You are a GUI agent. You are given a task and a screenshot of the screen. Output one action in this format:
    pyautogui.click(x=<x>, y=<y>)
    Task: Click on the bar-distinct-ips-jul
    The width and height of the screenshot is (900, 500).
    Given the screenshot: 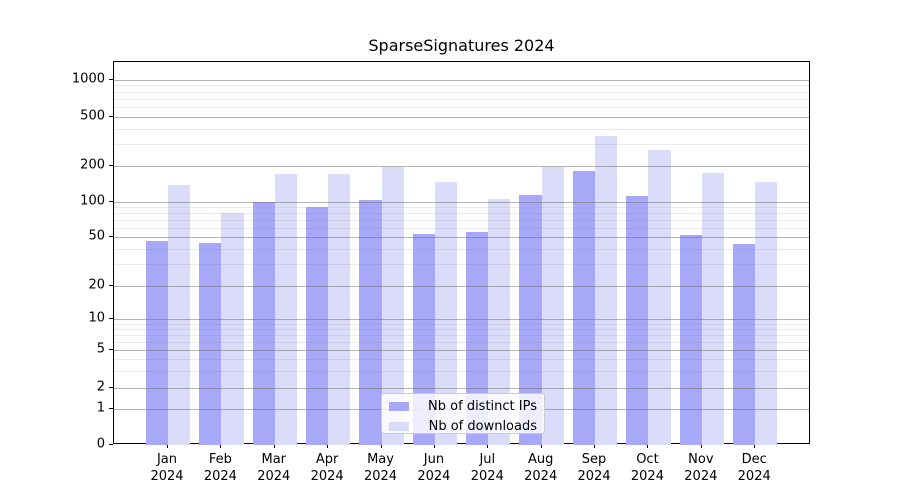 What is the action you would take?
    pyautogui.click(x=477, y=338)
    